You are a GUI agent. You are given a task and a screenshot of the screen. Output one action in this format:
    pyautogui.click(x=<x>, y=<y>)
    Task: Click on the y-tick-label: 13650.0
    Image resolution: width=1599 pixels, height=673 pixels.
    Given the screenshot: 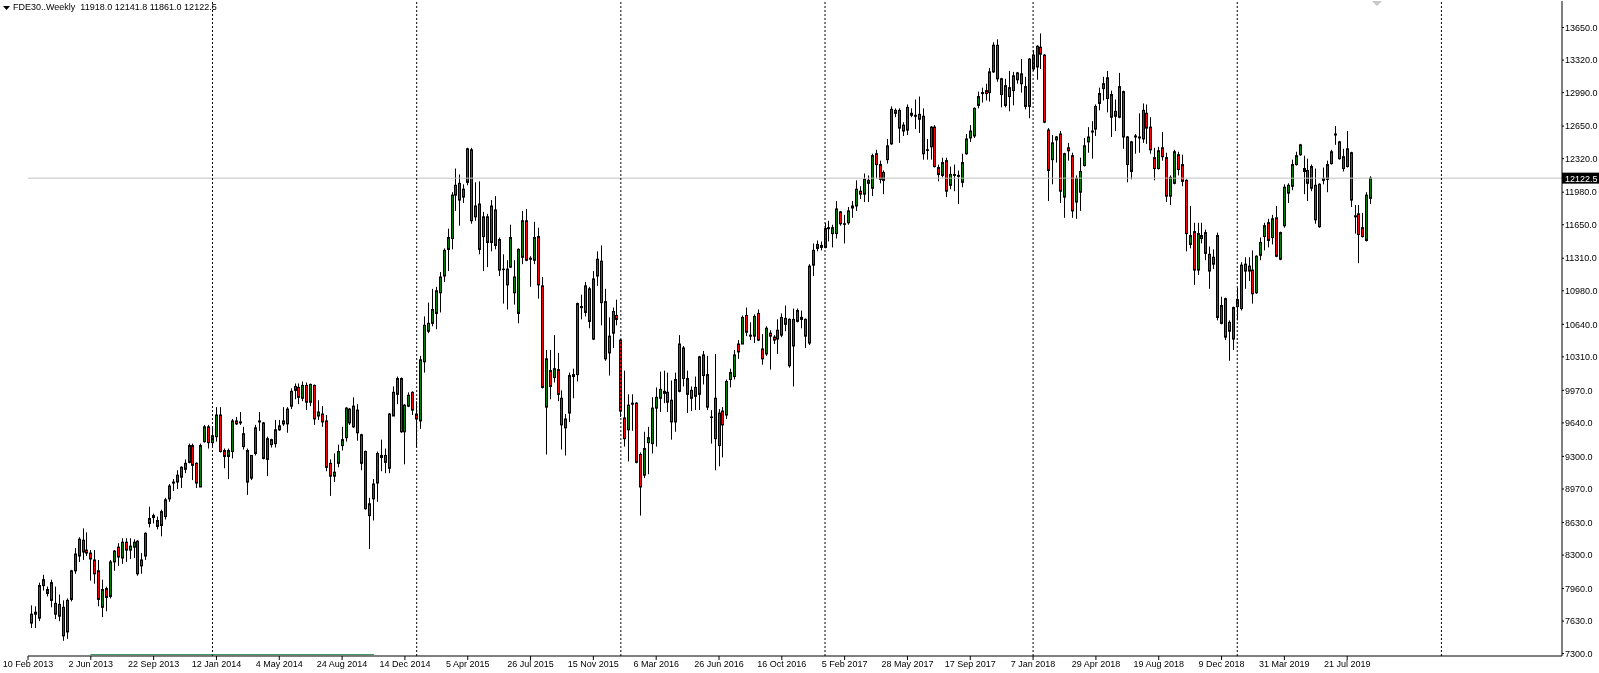 What is the action you would take?
    pyautogui.click(x=1581, y=27)
    